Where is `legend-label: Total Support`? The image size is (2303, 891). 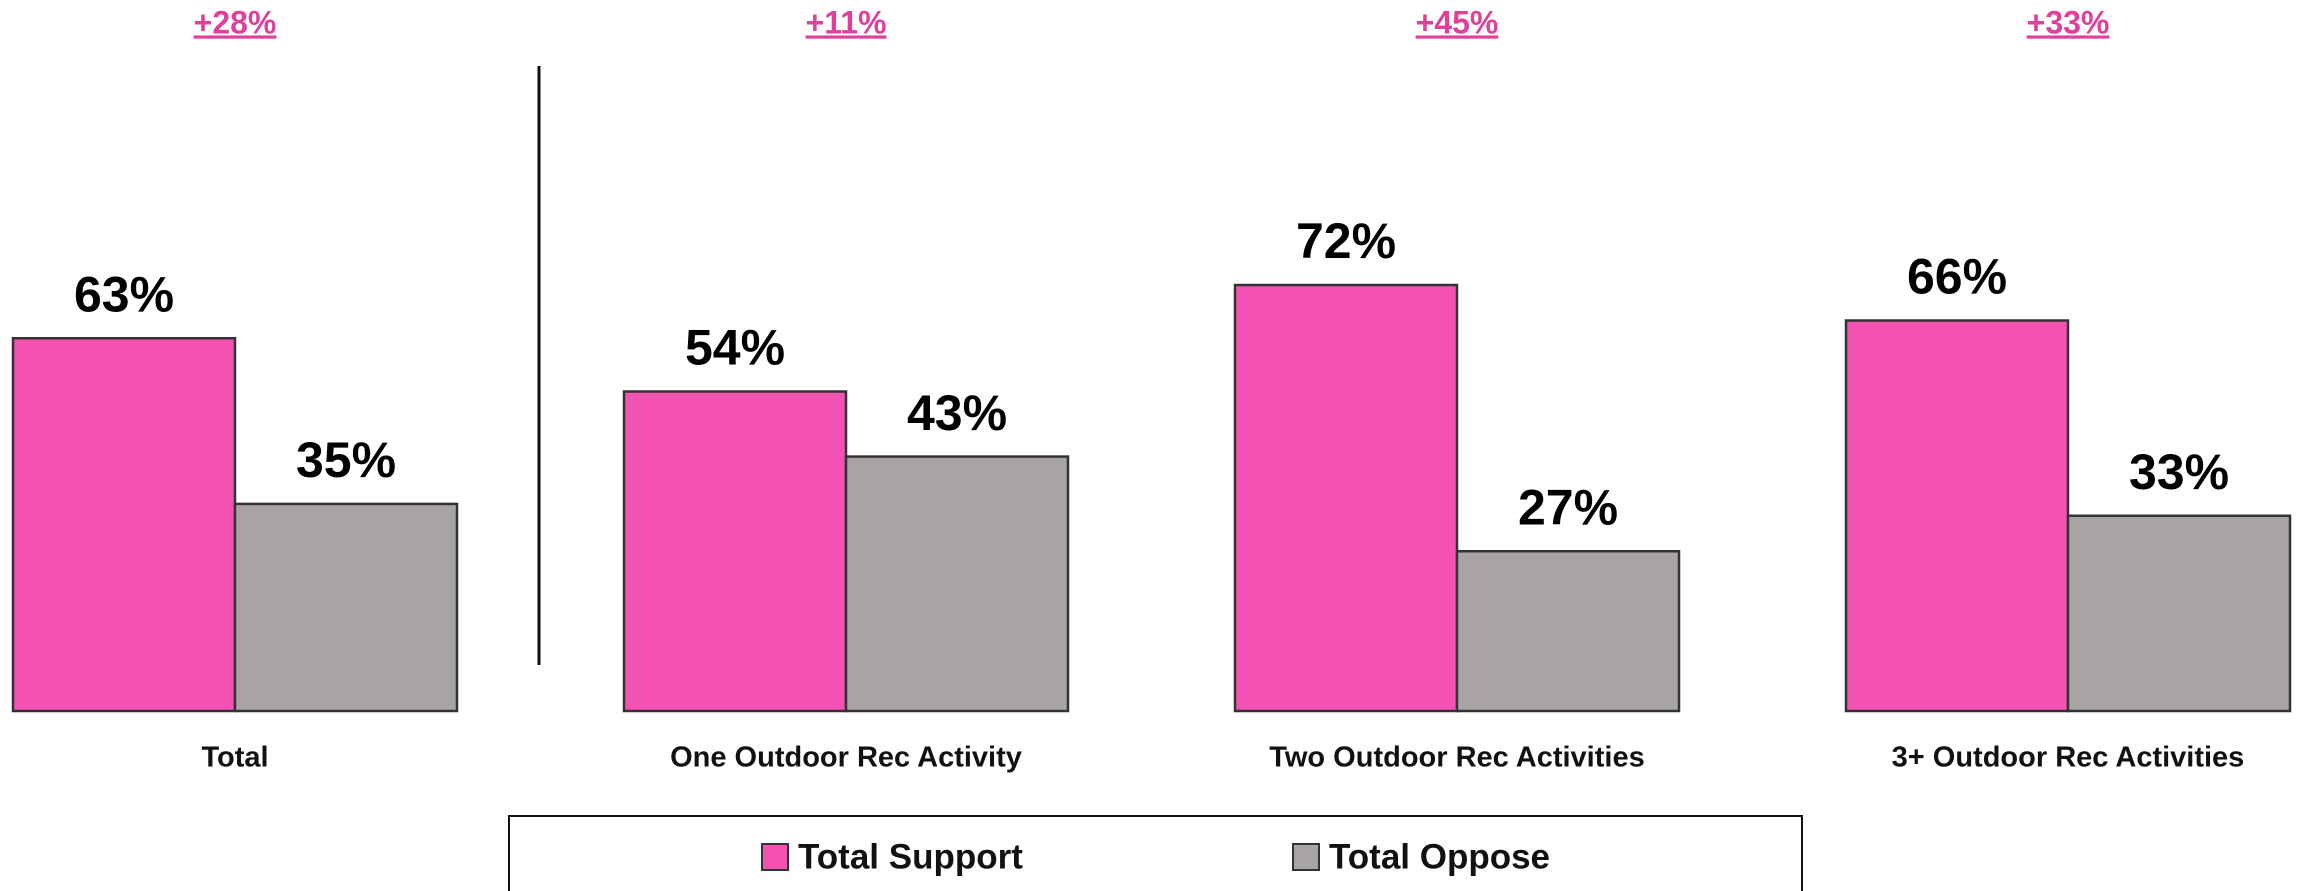
legend-label: Total Support is located at coordinates (910, 856).